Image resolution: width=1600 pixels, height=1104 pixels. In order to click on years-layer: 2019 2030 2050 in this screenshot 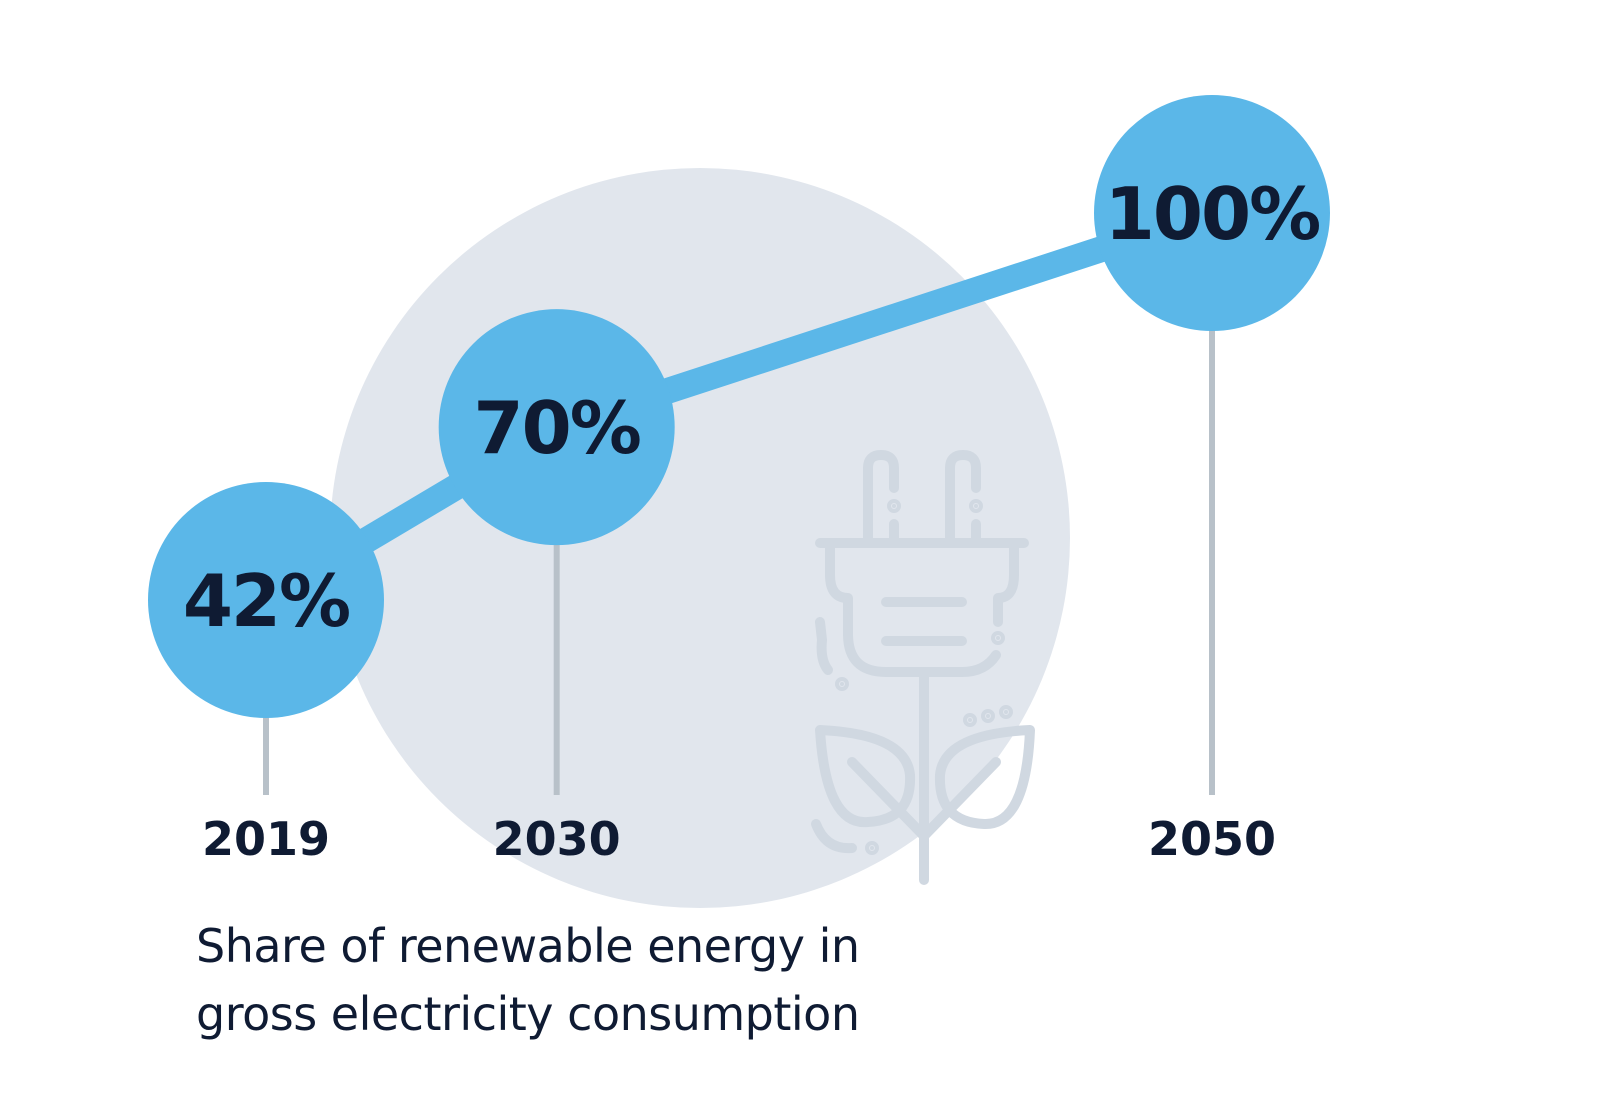, I will do `click(739, 839)`.